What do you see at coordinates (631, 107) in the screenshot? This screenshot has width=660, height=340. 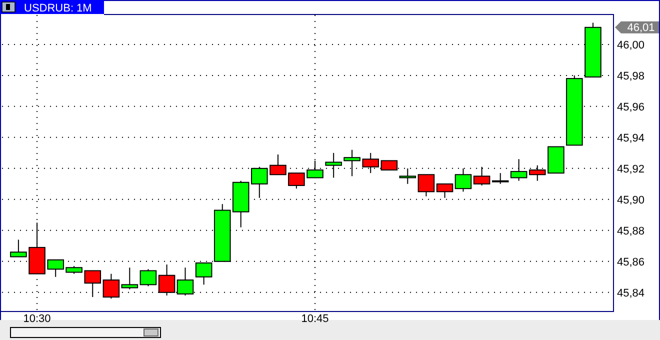 I see `y-tick-label: 45,96` at bounding box center [631, 107].